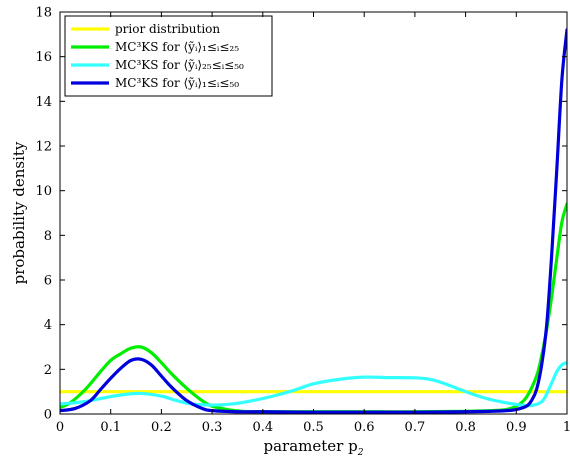 The width and height of the screenshot is (570, 462). What do you see at coordinates (415, 427) in the screenshot?
I see `x-tick-label: 0.7` at bounding box center [415, 427].